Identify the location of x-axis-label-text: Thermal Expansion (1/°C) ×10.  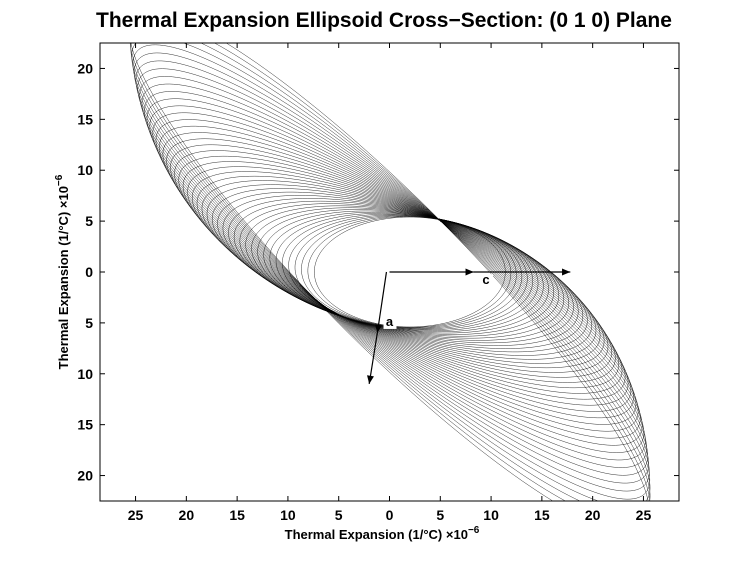
(376, 534).